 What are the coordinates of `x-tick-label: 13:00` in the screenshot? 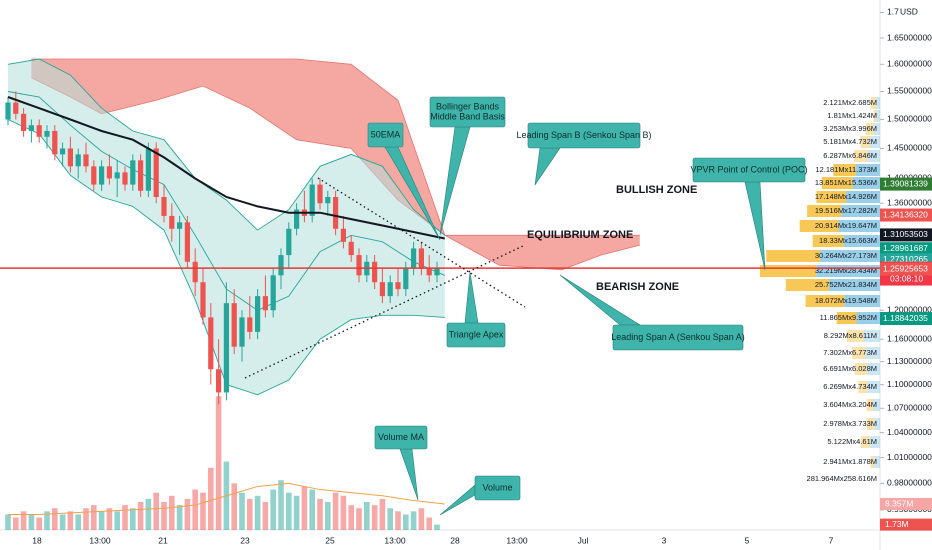 It's located at (395, 540).